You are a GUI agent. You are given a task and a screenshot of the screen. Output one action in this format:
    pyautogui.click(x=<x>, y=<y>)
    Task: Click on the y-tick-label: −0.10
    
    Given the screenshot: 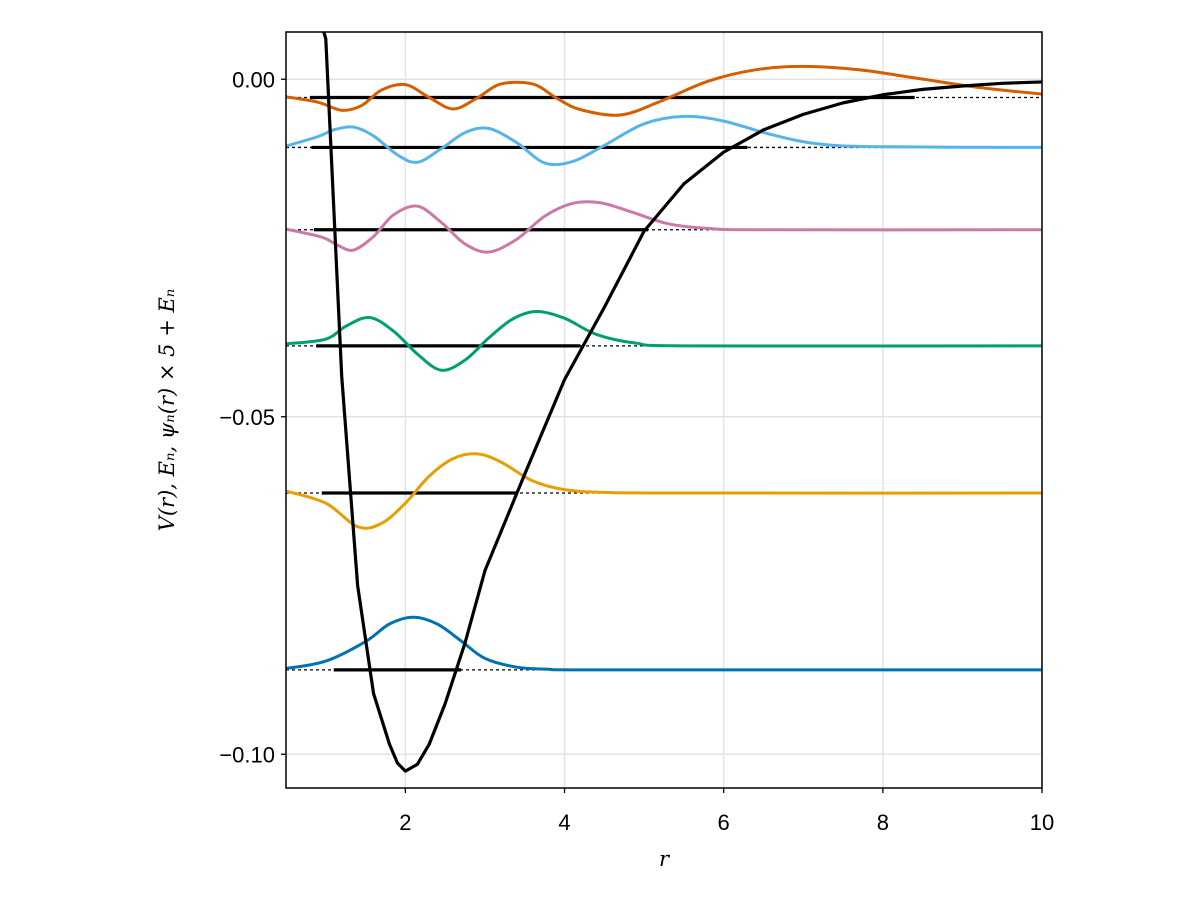 What is the action you would take?
    pyautogui.click(x=247, y=754)
    